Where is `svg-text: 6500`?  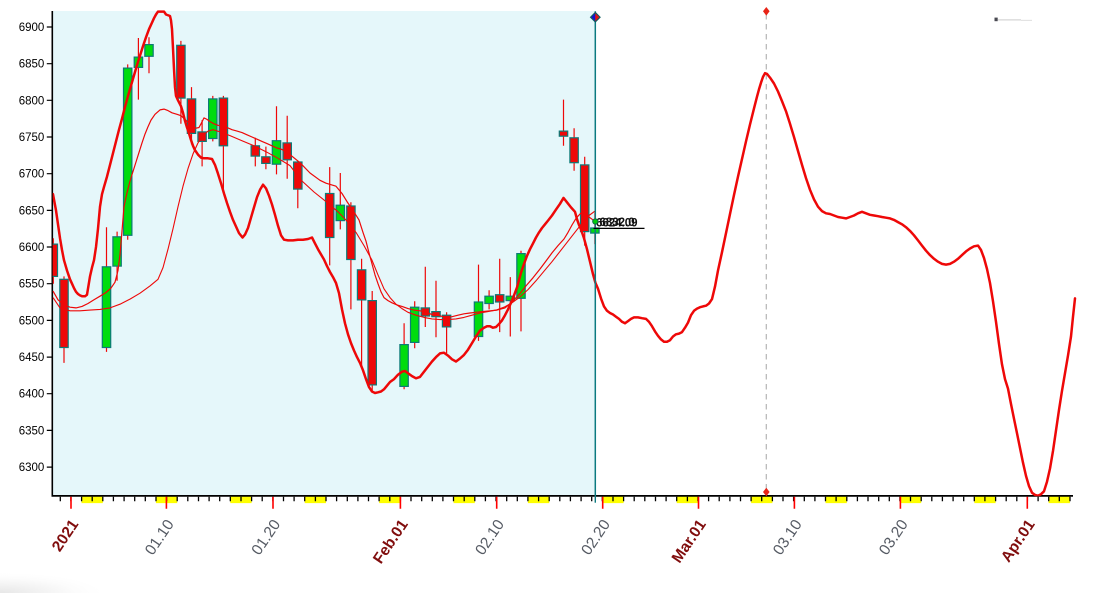 svg-text: 6500 is located at coordinates (32, 321).